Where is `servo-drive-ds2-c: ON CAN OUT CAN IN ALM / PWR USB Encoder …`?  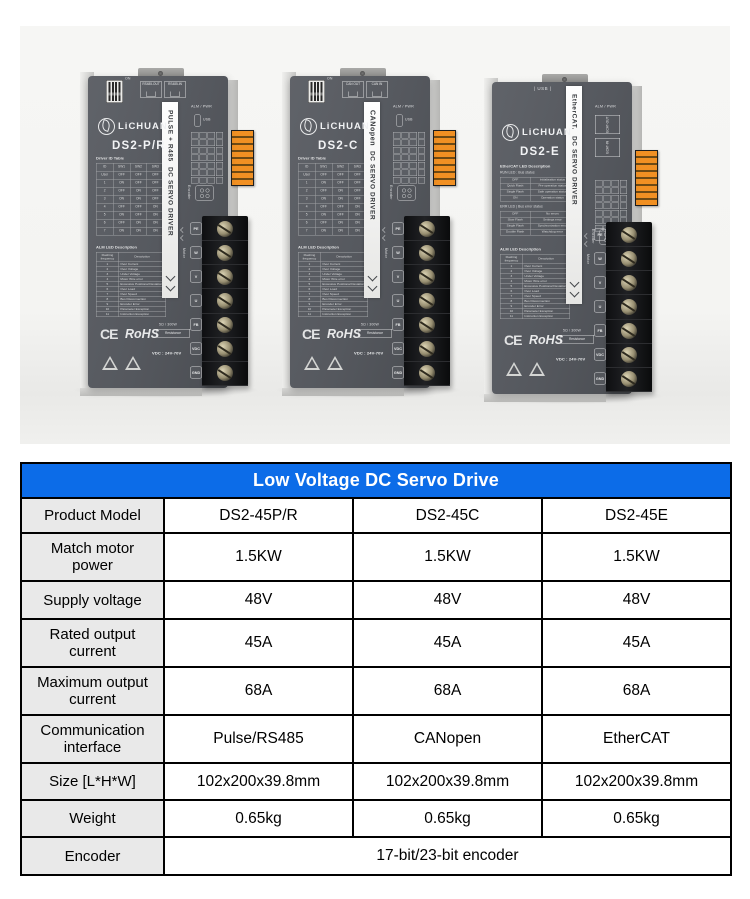 servo-drive-ds2-c: ON CAN OUT CAN IN ALM / PWR USB Encoder … is located at coordinates (368, 233).